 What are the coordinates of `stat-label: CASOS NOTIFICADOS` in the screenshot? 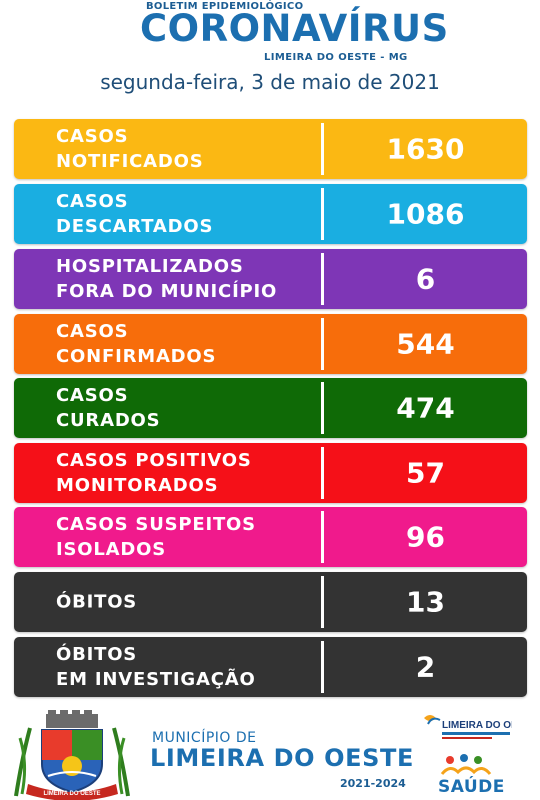 It's located at (130, 149).